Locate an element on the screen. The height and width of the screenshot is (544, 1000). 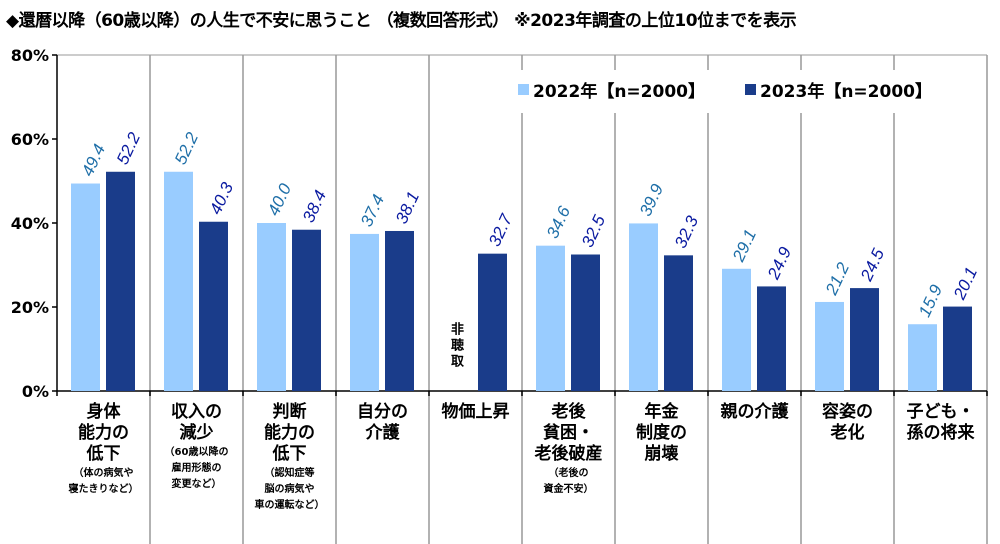
category-label-line: 身体 is located at coordinates (103, 412).